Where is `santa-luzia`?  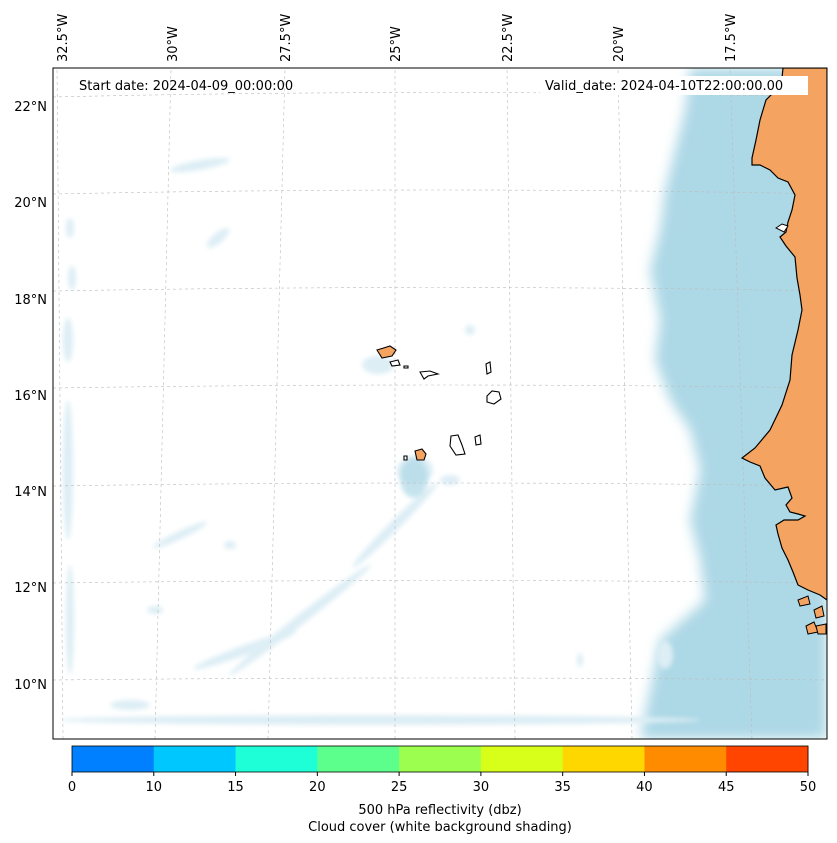 santa-luzia is located at coordinates (406, 367).